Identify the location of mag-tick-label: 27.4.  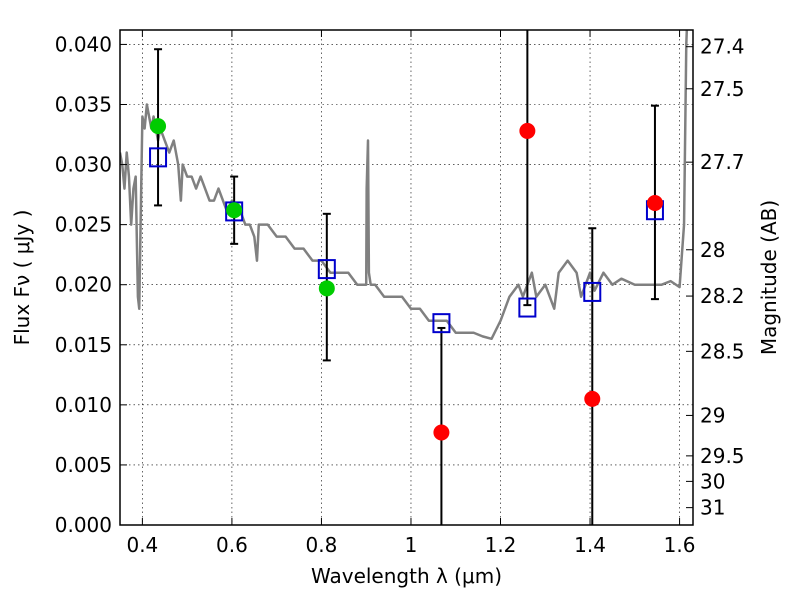
(722, 47).